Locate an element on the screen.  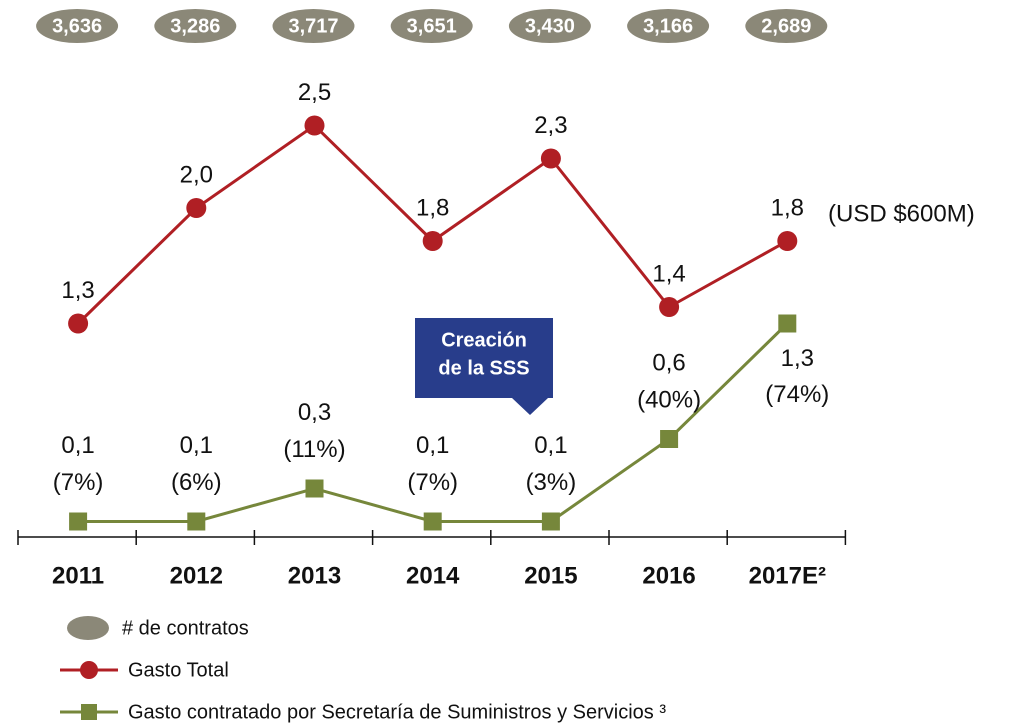
contract-label: 3,430 is located at coordinates (550, 26).